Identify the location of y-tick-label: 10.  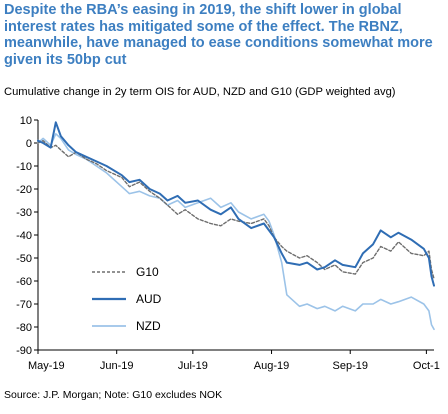
(26, 121).